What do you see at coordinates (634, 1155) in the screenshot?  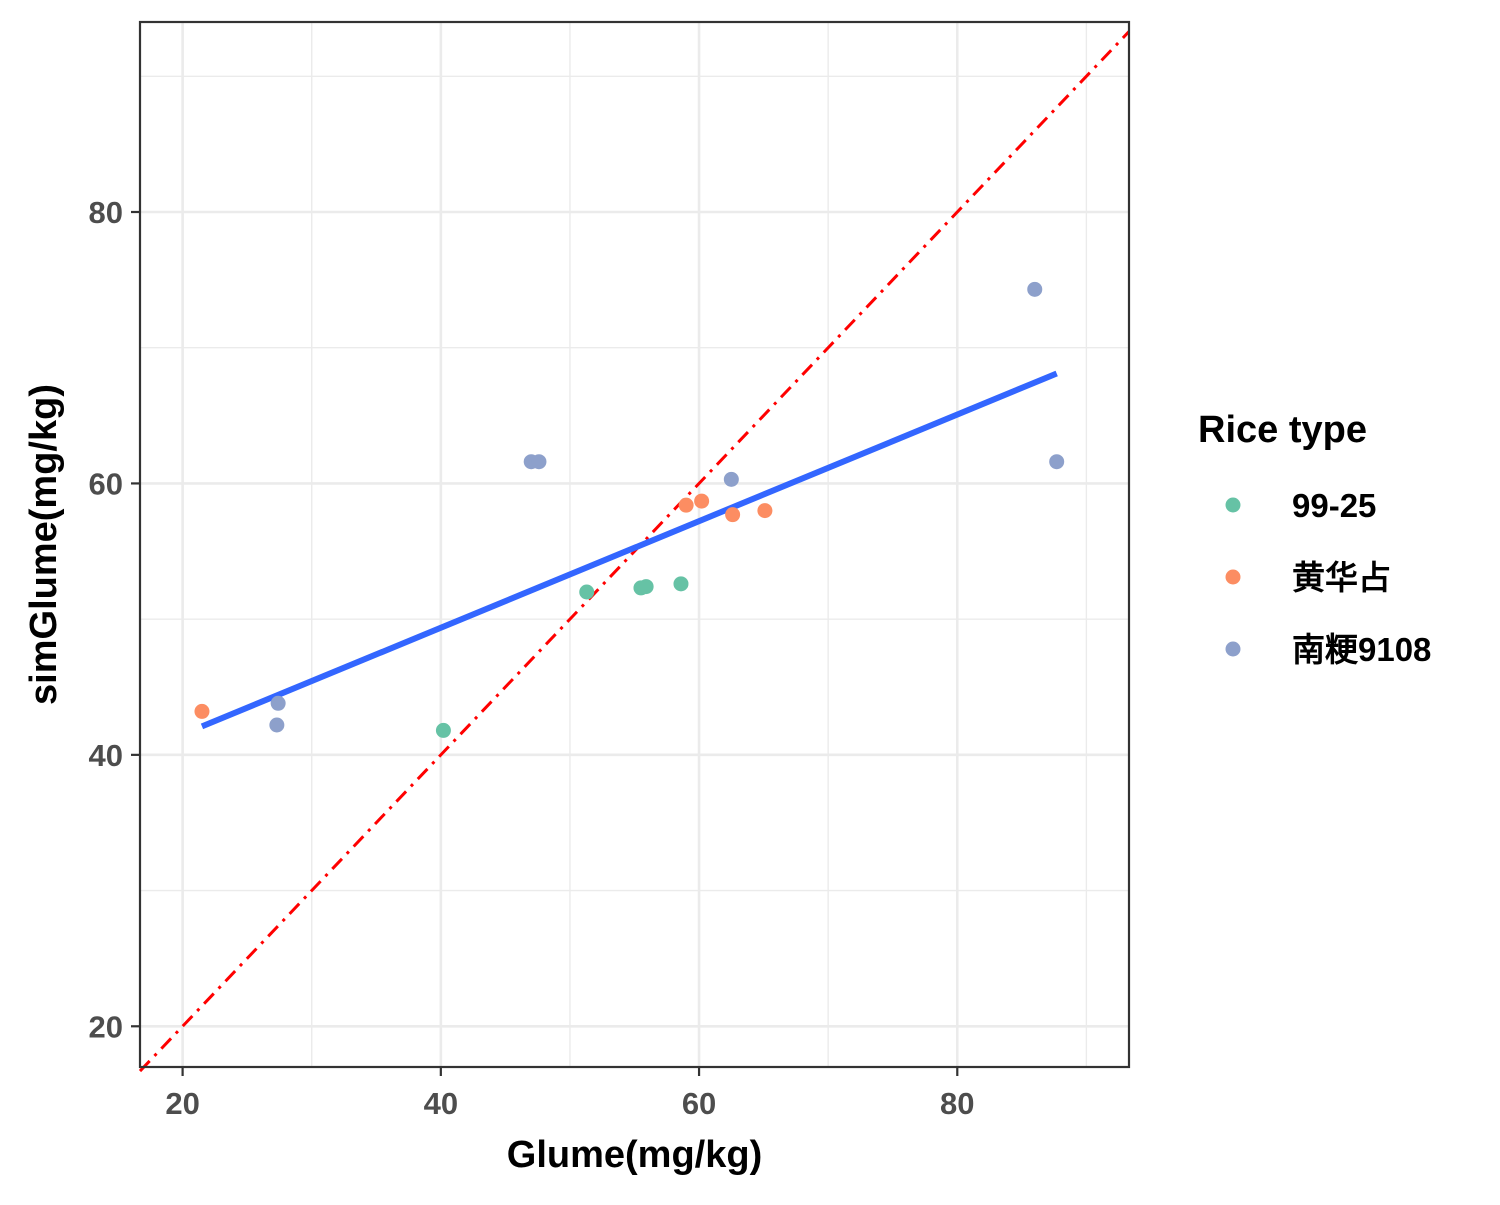 I see `x-axis-title: Glume(mg/kg)` at bounding box center [634, 1155].